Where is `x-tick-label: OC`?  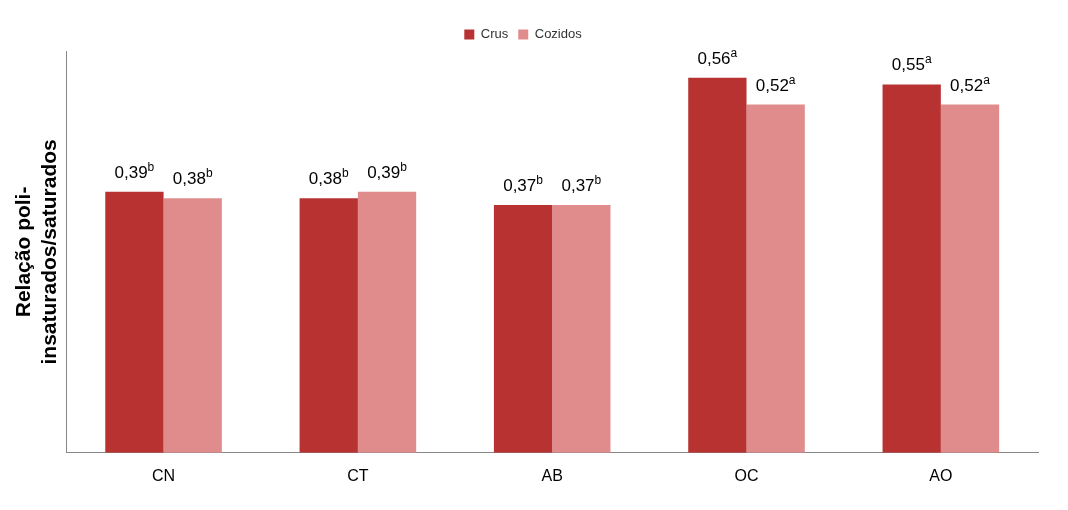
x-tick-label: OC is located at coordinates (746, 475).